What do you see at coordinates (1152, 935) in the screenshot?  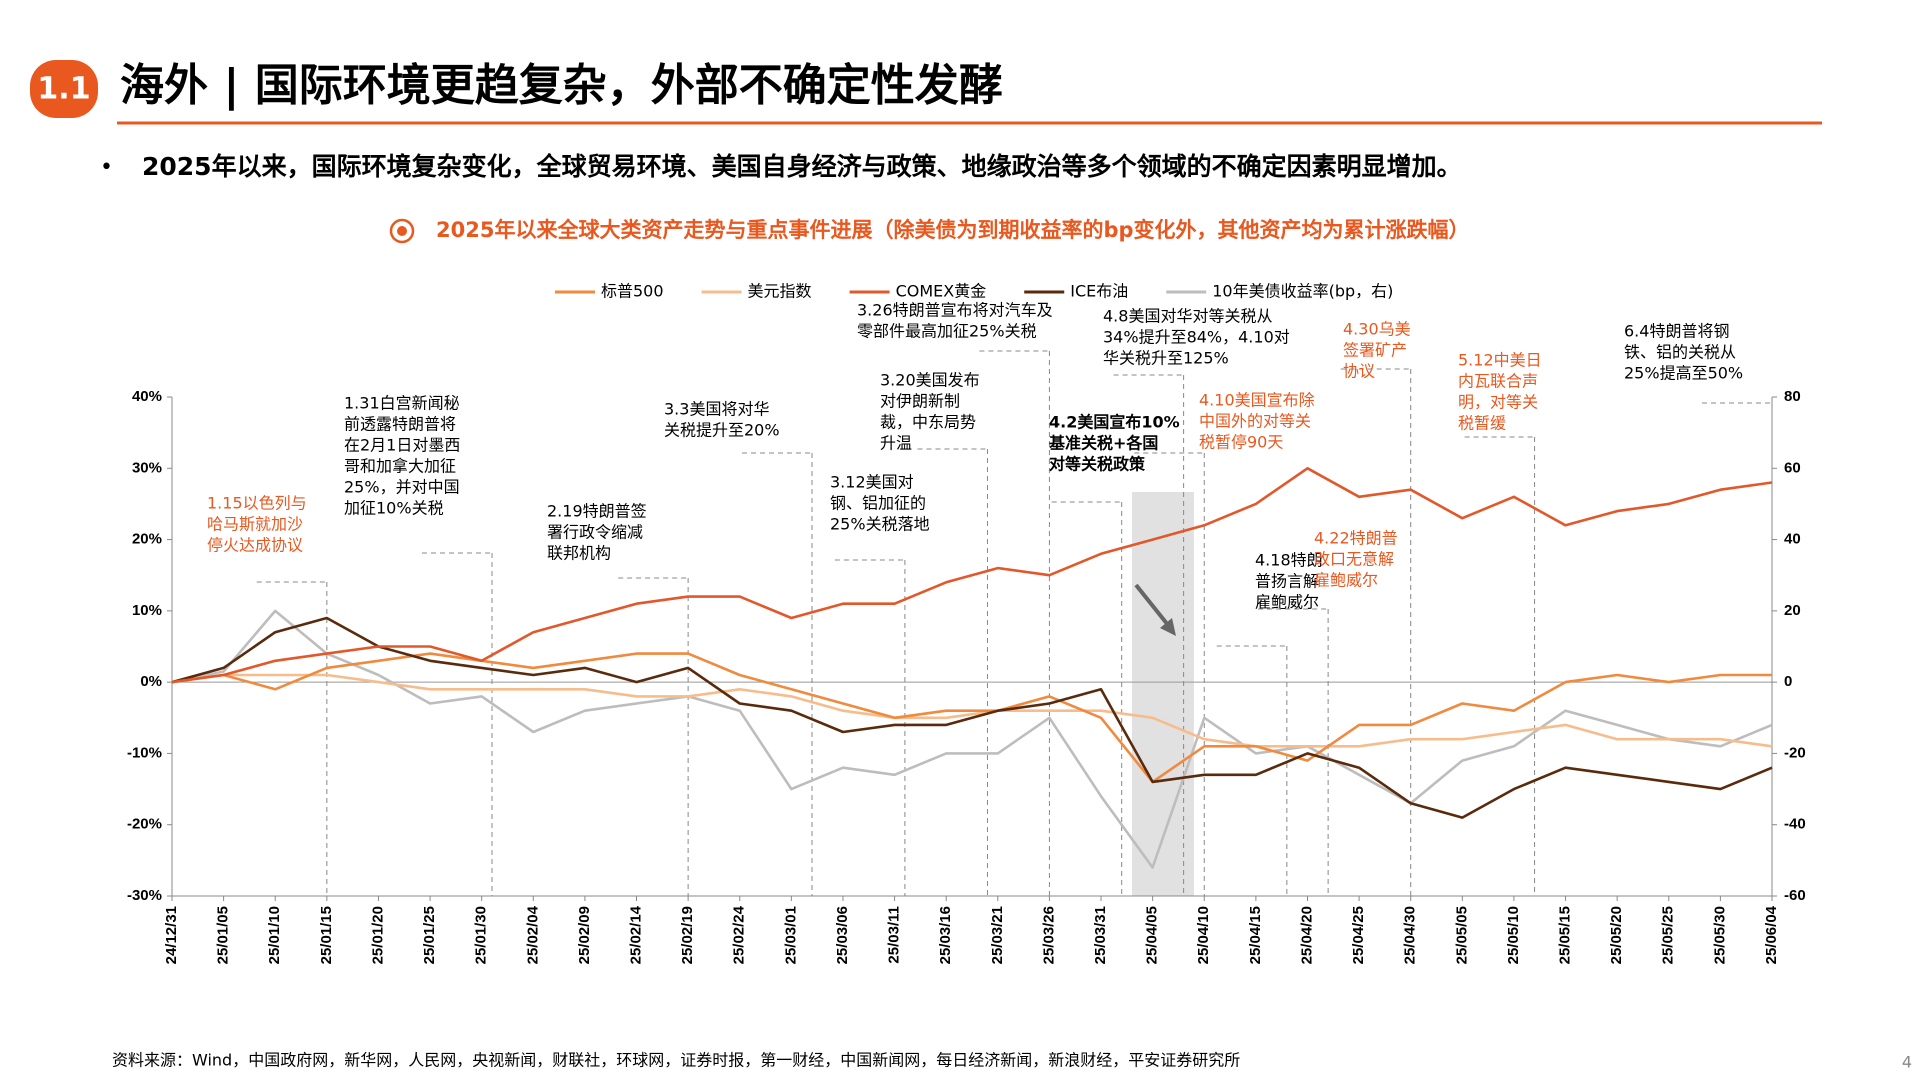 I see `x-tick-label: 25/04/05` at bounding box center [1152, 935].